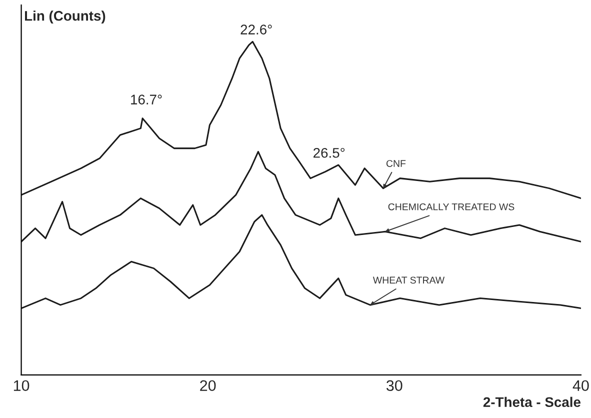 The width and height of the screenshot is (591, 418). I want to click on series-label: CNF, so click(396, 163).